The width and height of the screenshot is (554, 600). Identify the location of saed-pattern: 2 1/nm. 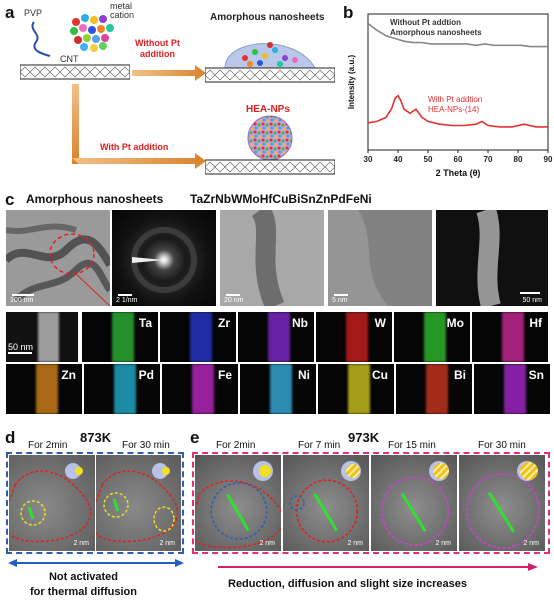
(164, 258).